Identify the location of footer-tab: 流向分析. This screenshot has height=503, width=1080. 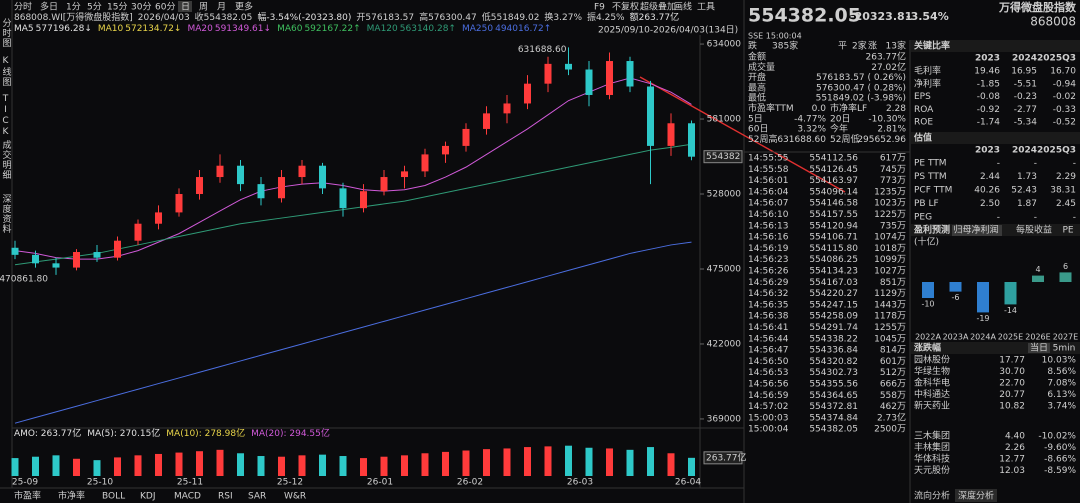
(932, 496).